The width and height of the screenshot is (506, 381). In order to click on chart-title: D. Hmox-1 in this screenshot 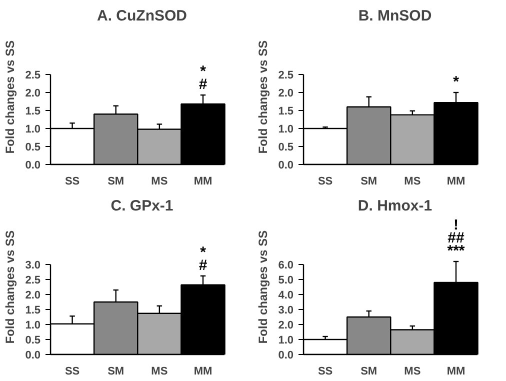, I will do `click(395, 206)`.